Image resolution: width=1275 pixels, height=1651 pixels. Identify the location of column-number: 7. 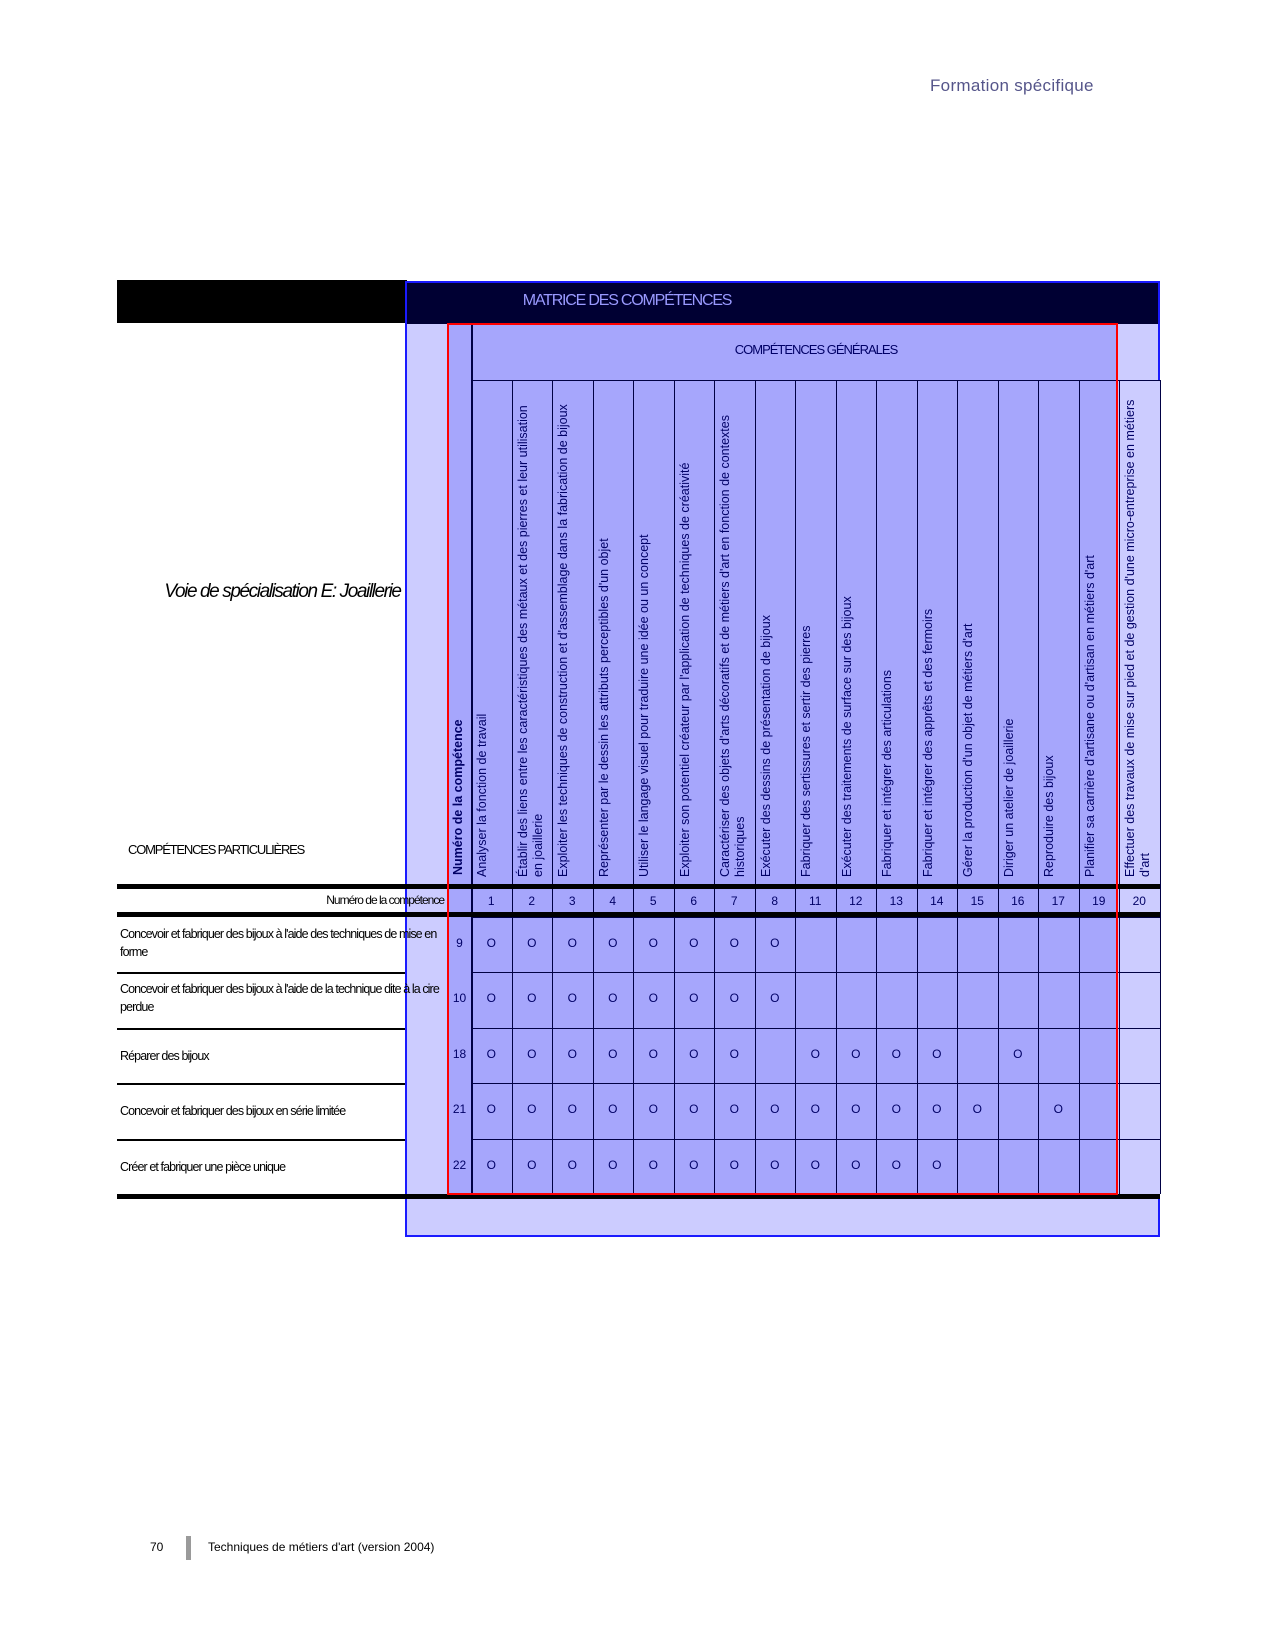
(734, 901).